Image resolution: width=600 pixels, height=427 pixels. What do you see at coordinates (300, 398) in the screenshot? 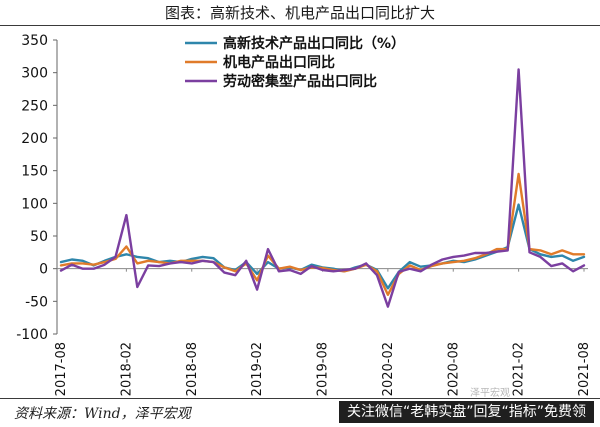
I see `footer-divider` at bounding box center [300, 398].